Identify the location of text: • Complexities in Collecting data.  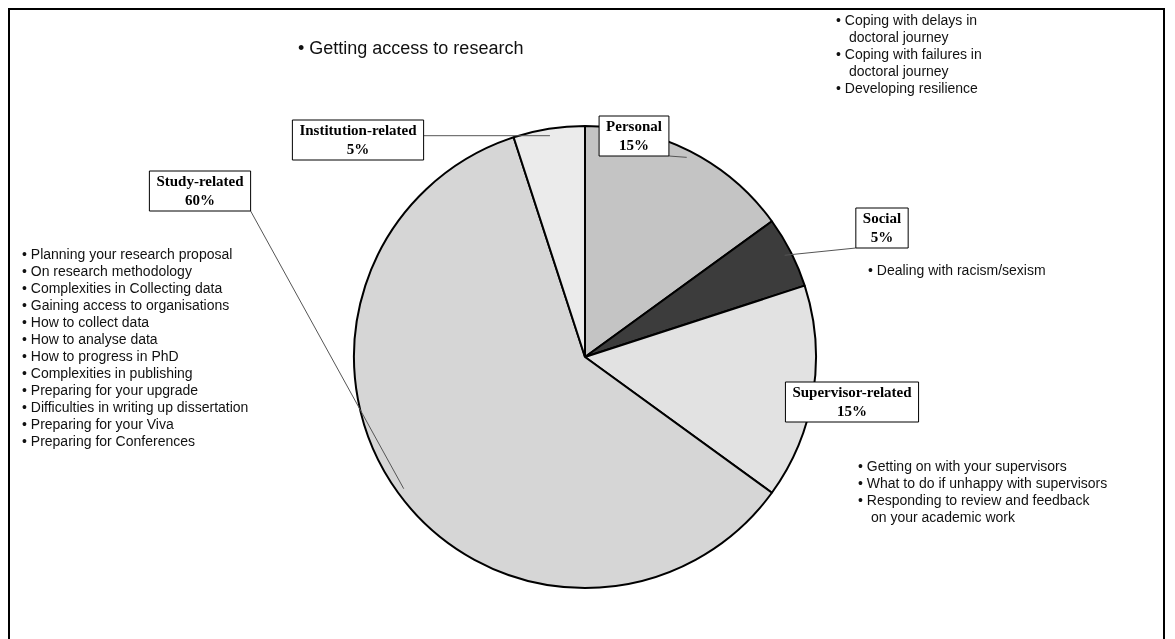
(123, 288).